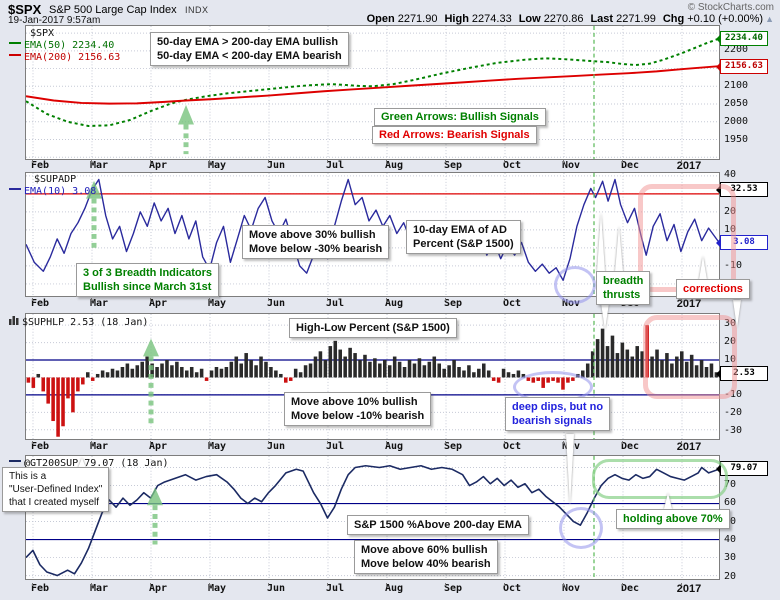 This screenshot has height=600, width=780. What do you see at coordinates (354, 402) in the screenshot?
I see `move10-line1: Move above 10% bullish` at bounding box center [354, 402].